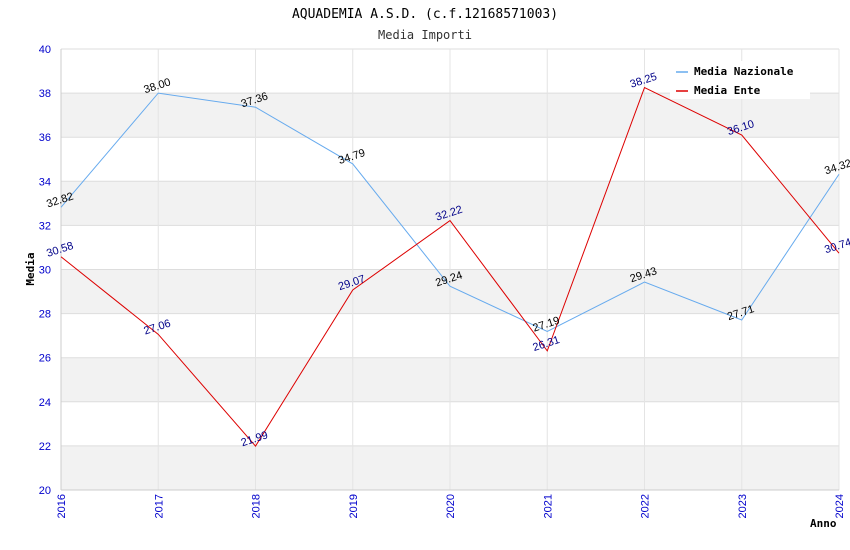 This screenshot has width=850, height=550. Describe the element at coordinates (159, 506) in the screenshot. I see `x-tick-label: 2017` at that location.